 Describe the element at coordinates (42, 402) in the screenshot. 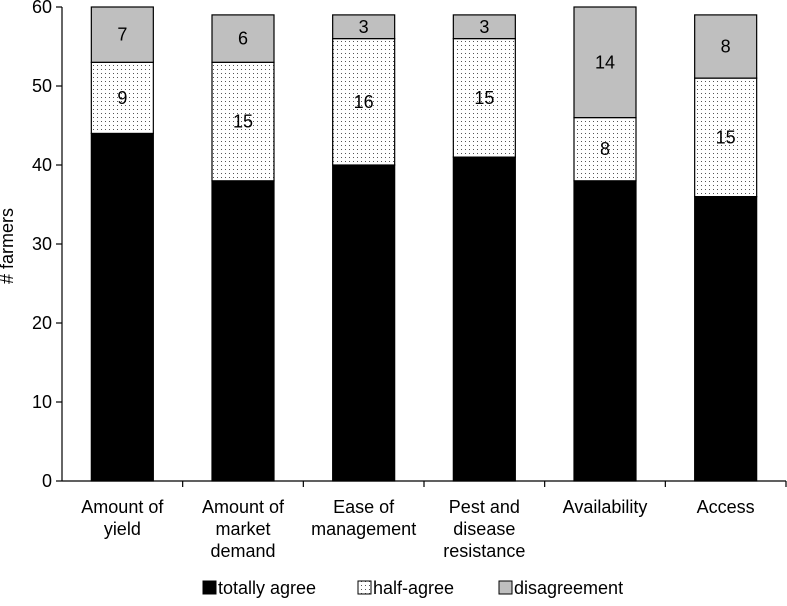

I see `y-tick-label: 10` at that location.